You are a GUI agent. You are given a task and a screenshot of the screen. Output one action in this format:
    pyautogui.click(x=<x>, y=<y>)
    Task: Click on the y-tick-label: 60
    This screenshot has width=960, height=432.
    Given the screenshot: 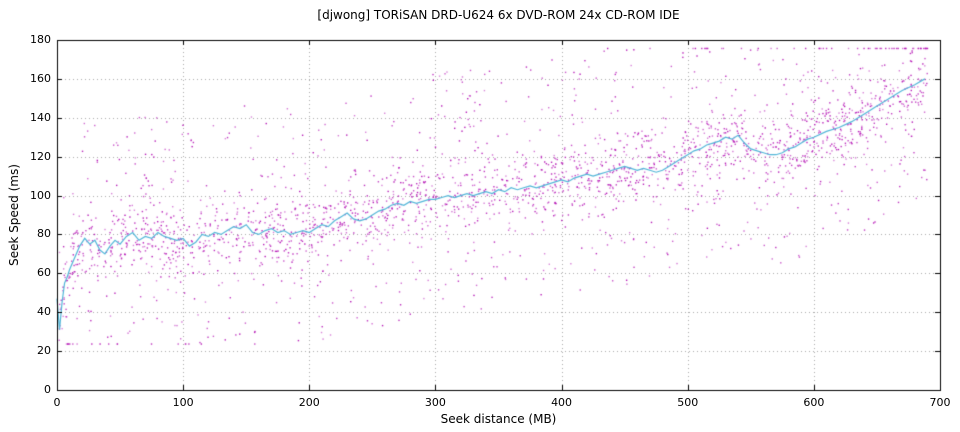 What is the action you would take?
    pyautogui.click(x=44, y=273)
    